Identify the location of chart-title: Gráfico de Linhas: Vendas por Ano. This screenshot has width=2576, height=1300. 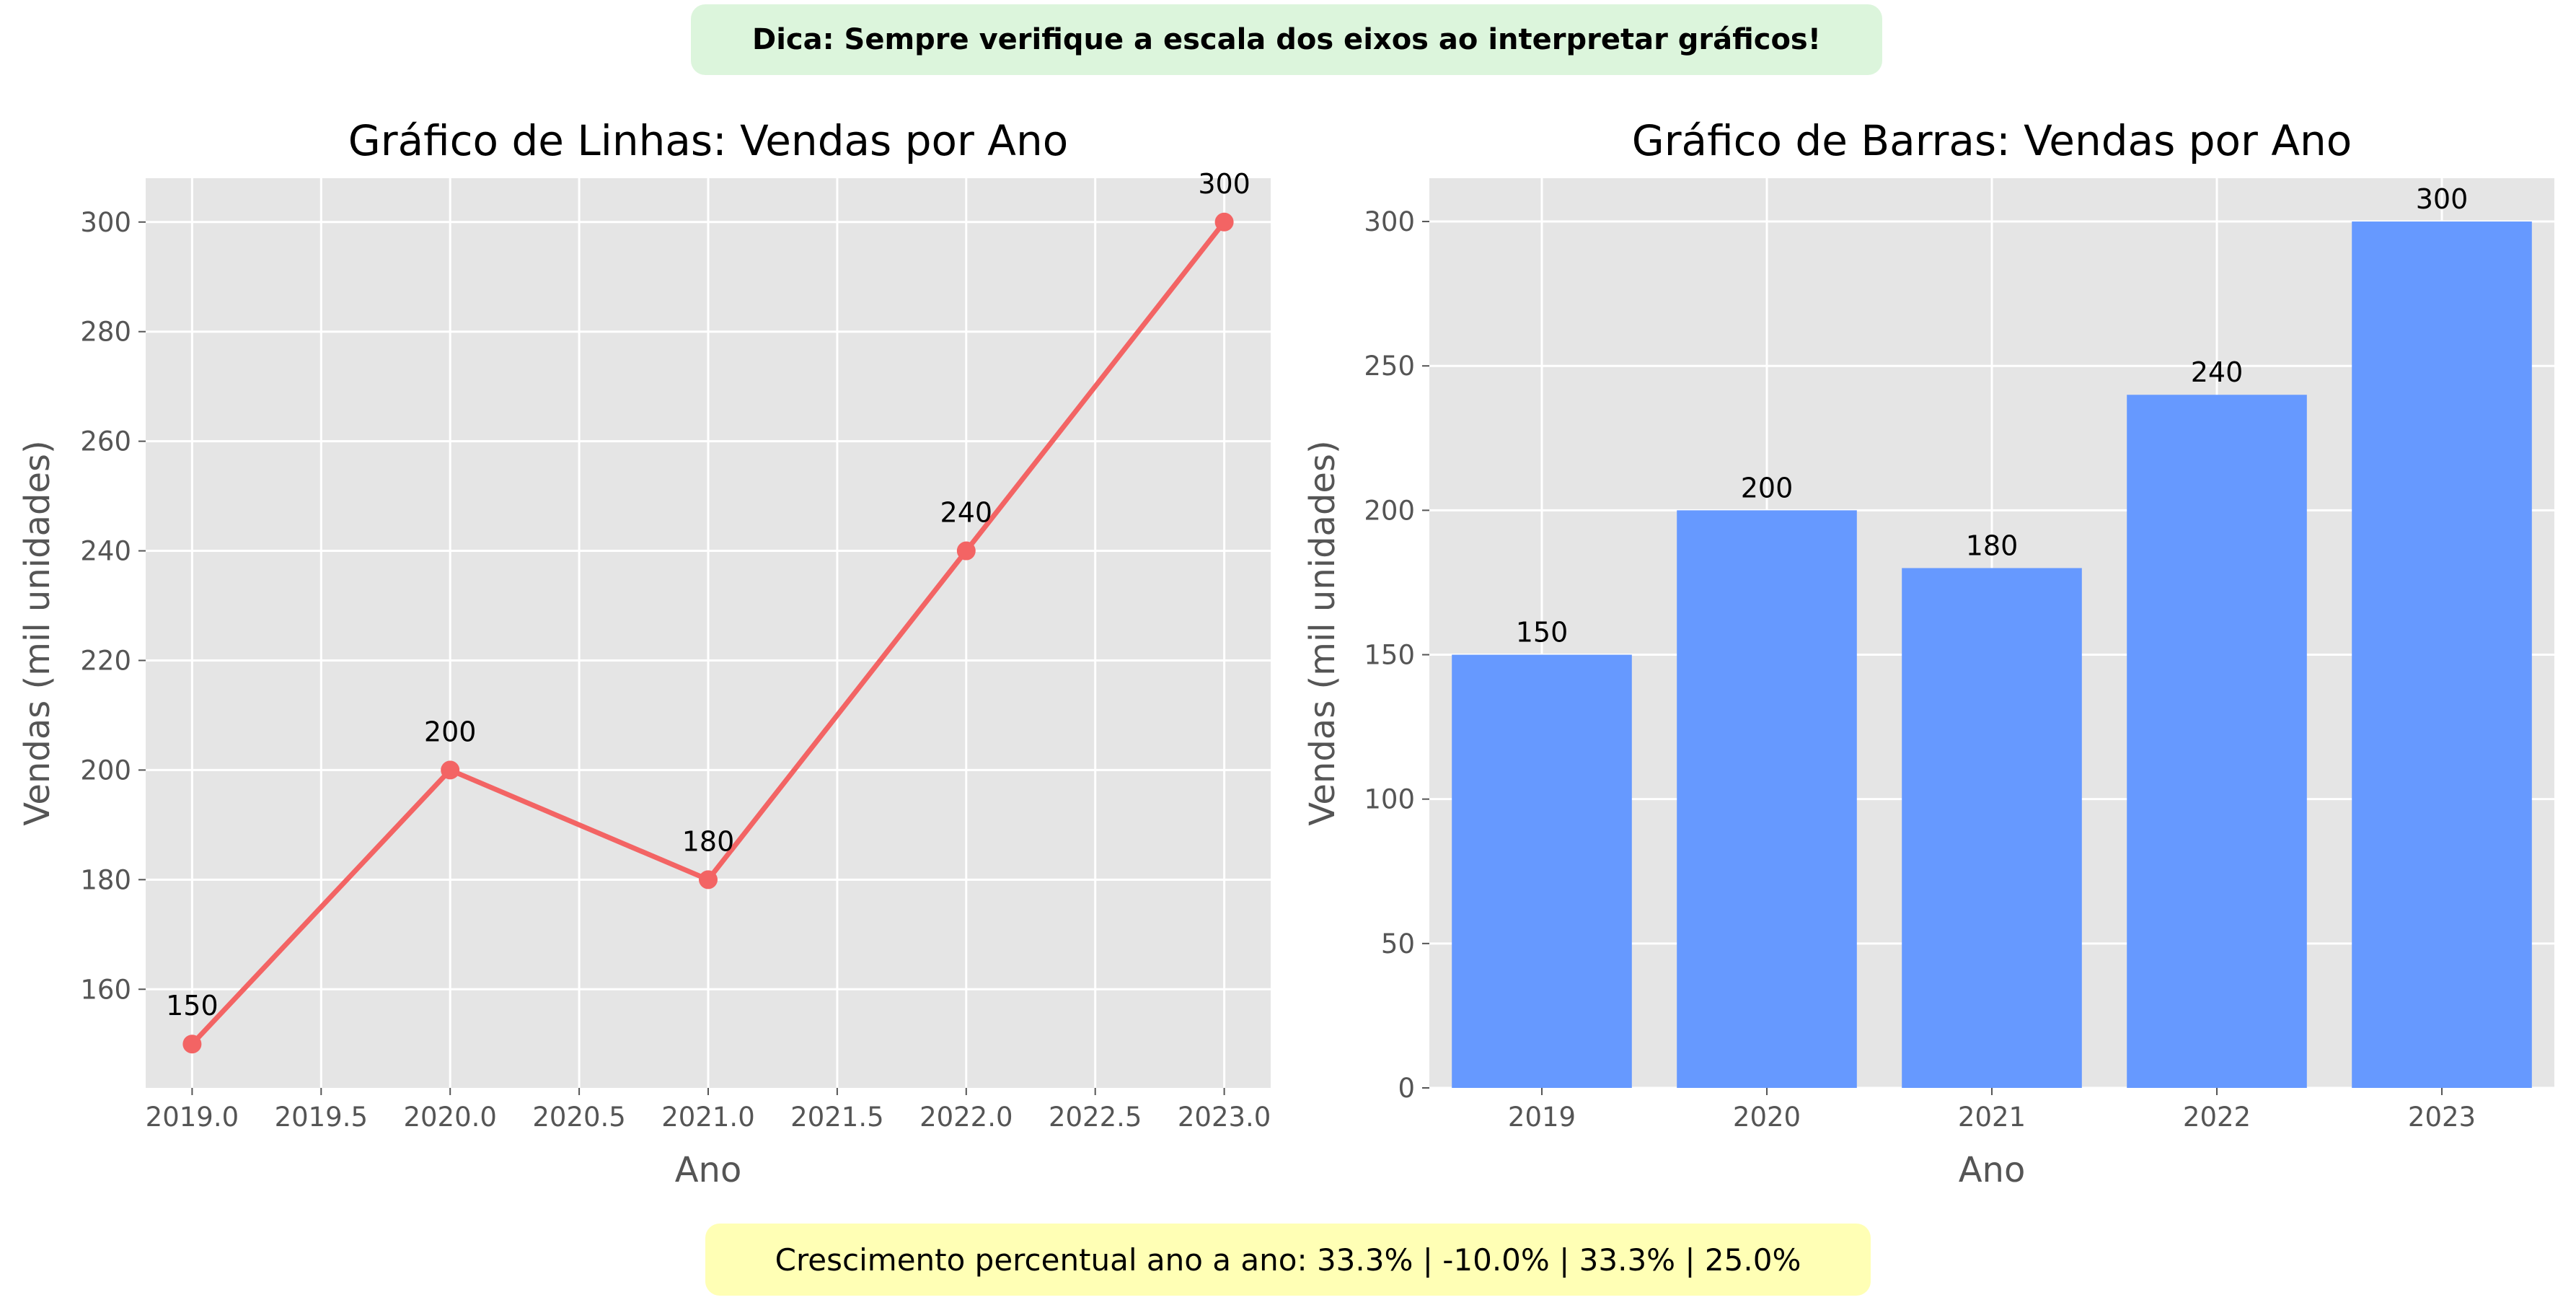
(708, 140).